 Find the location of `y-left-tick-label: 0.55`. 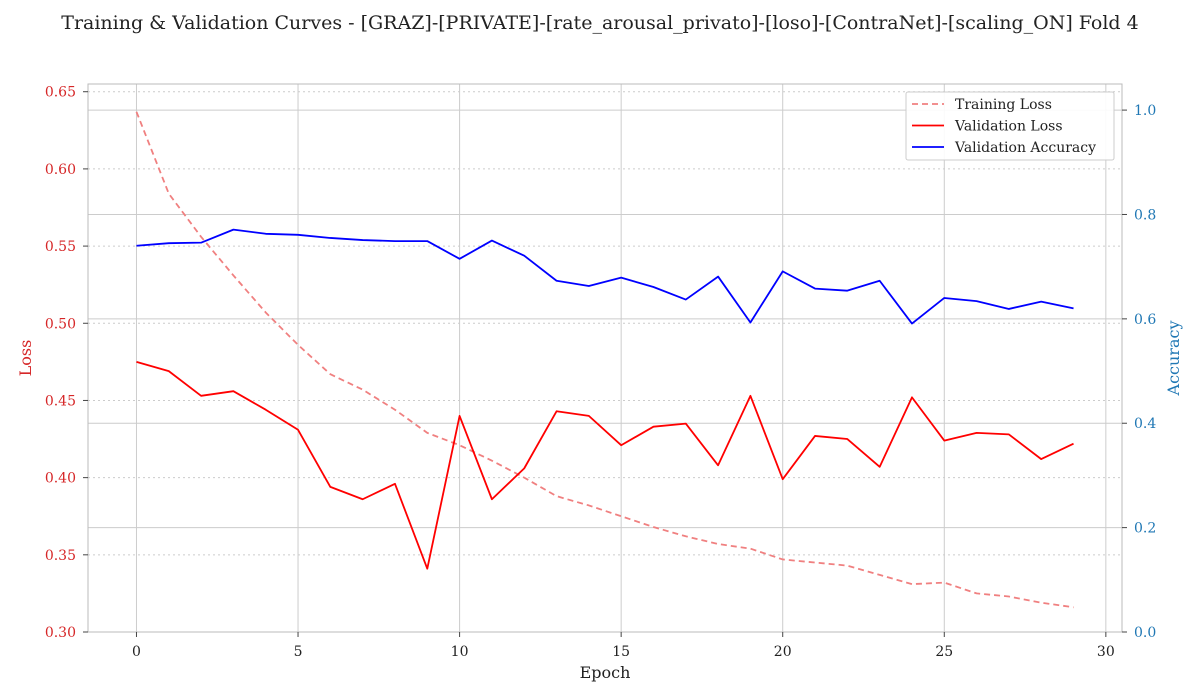

y-left-tick-label: 0.55 is located at coordinates (60, 247).